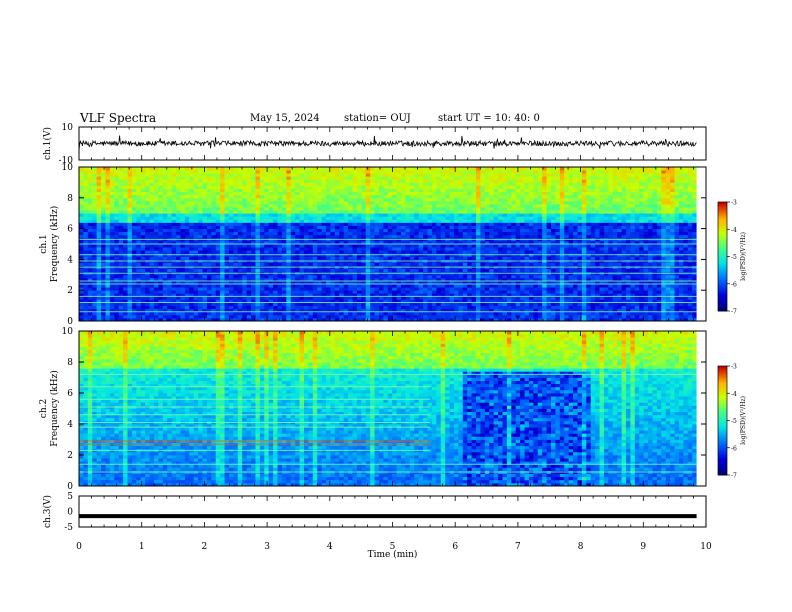  Describe the element at coordinates (54, 244) in the screenshot. I see `ch1-spectrogram-ylabel-frequency: Frequency (kHz)` at that location.